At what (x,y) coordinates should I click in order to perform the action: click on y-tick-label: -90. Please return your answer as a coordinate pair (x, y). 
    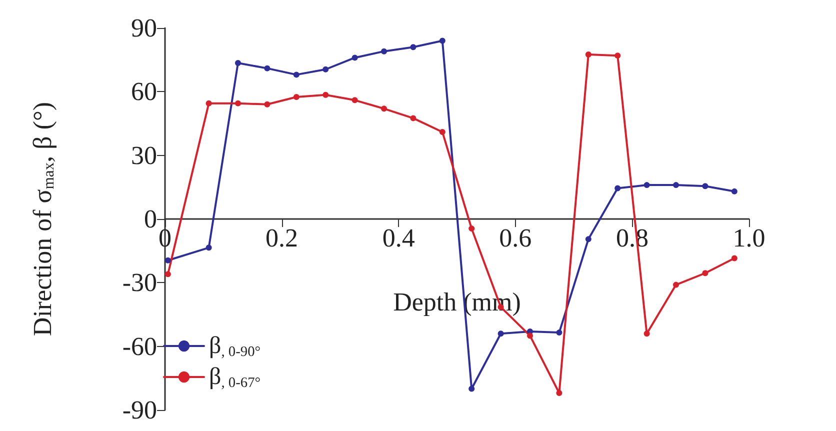
    Looking at the image, I should click on (139, 410).